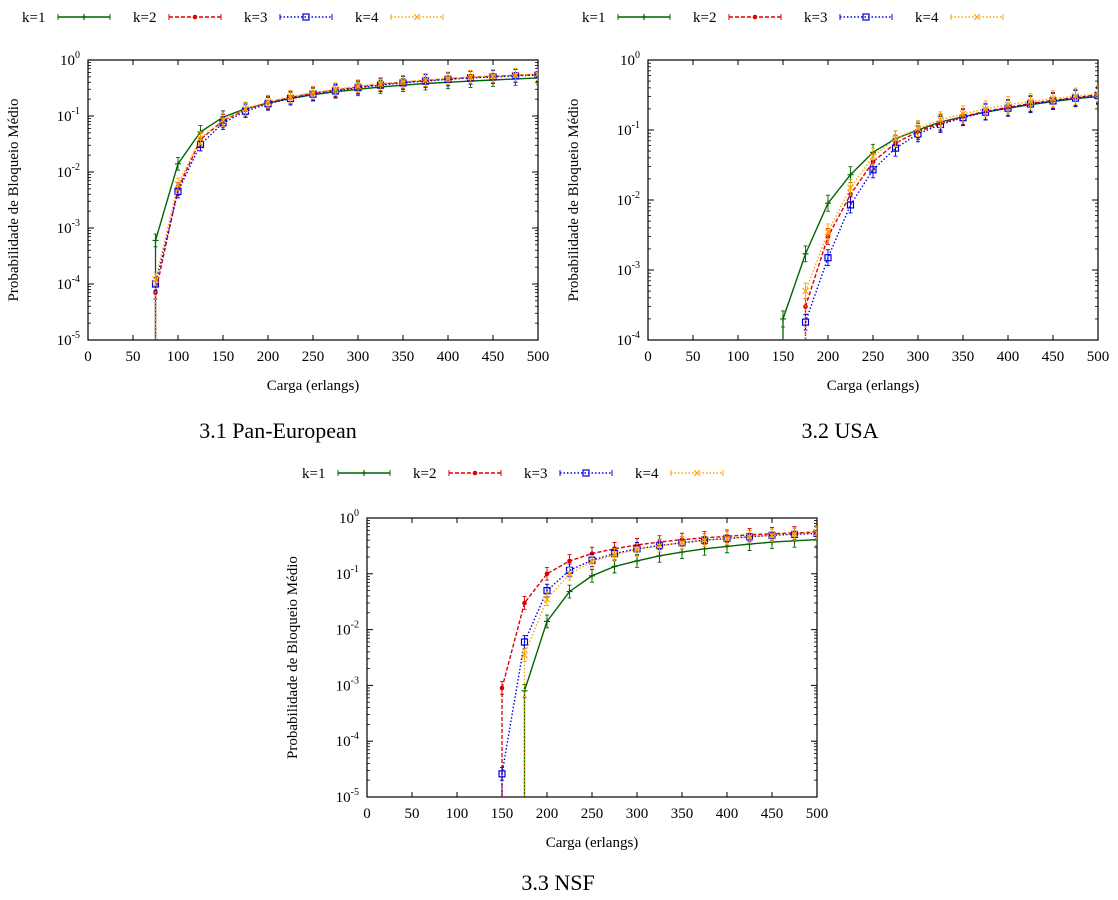 This screenshot has height=900, width=1118. I want to click on x-tick-label: 250, so click(873, 357).